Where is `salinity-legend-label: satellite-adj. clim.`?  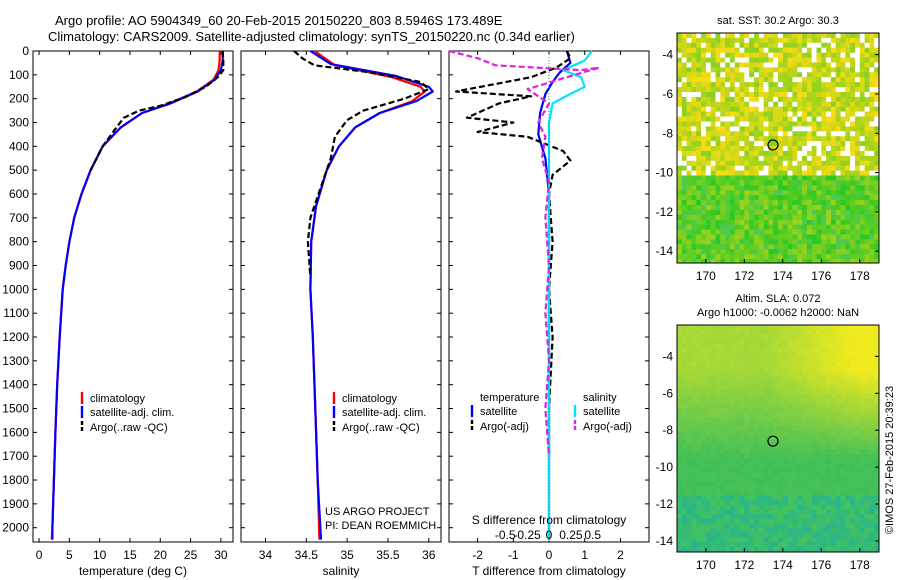
salinity-legend-label: satellite-adj. clim. is located at coordinates (384, 413).